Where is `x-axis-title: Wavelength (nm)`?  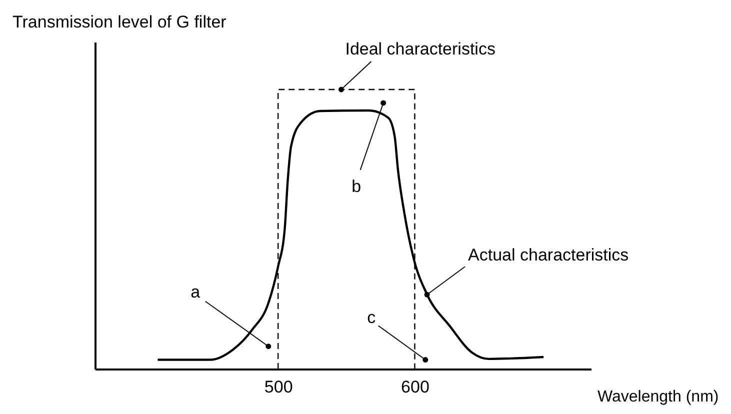
x-axis-title: Wavelength (nm) is located at coordinates (658, 397).